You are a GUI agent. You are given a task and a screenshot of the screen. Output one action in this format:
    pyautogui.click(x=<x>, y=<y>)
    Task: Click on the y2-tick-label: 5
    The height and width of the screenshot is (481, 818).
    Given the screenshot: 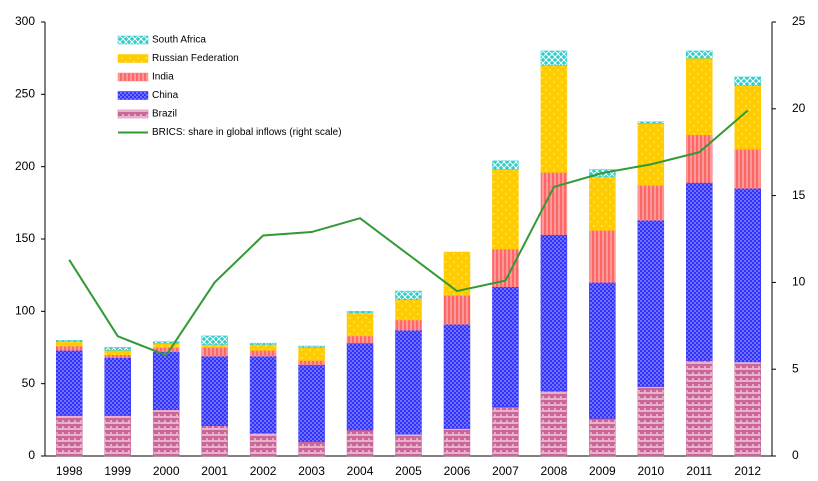 What is the action you would take?
    pyautogui.click(x=795, y=368)
    